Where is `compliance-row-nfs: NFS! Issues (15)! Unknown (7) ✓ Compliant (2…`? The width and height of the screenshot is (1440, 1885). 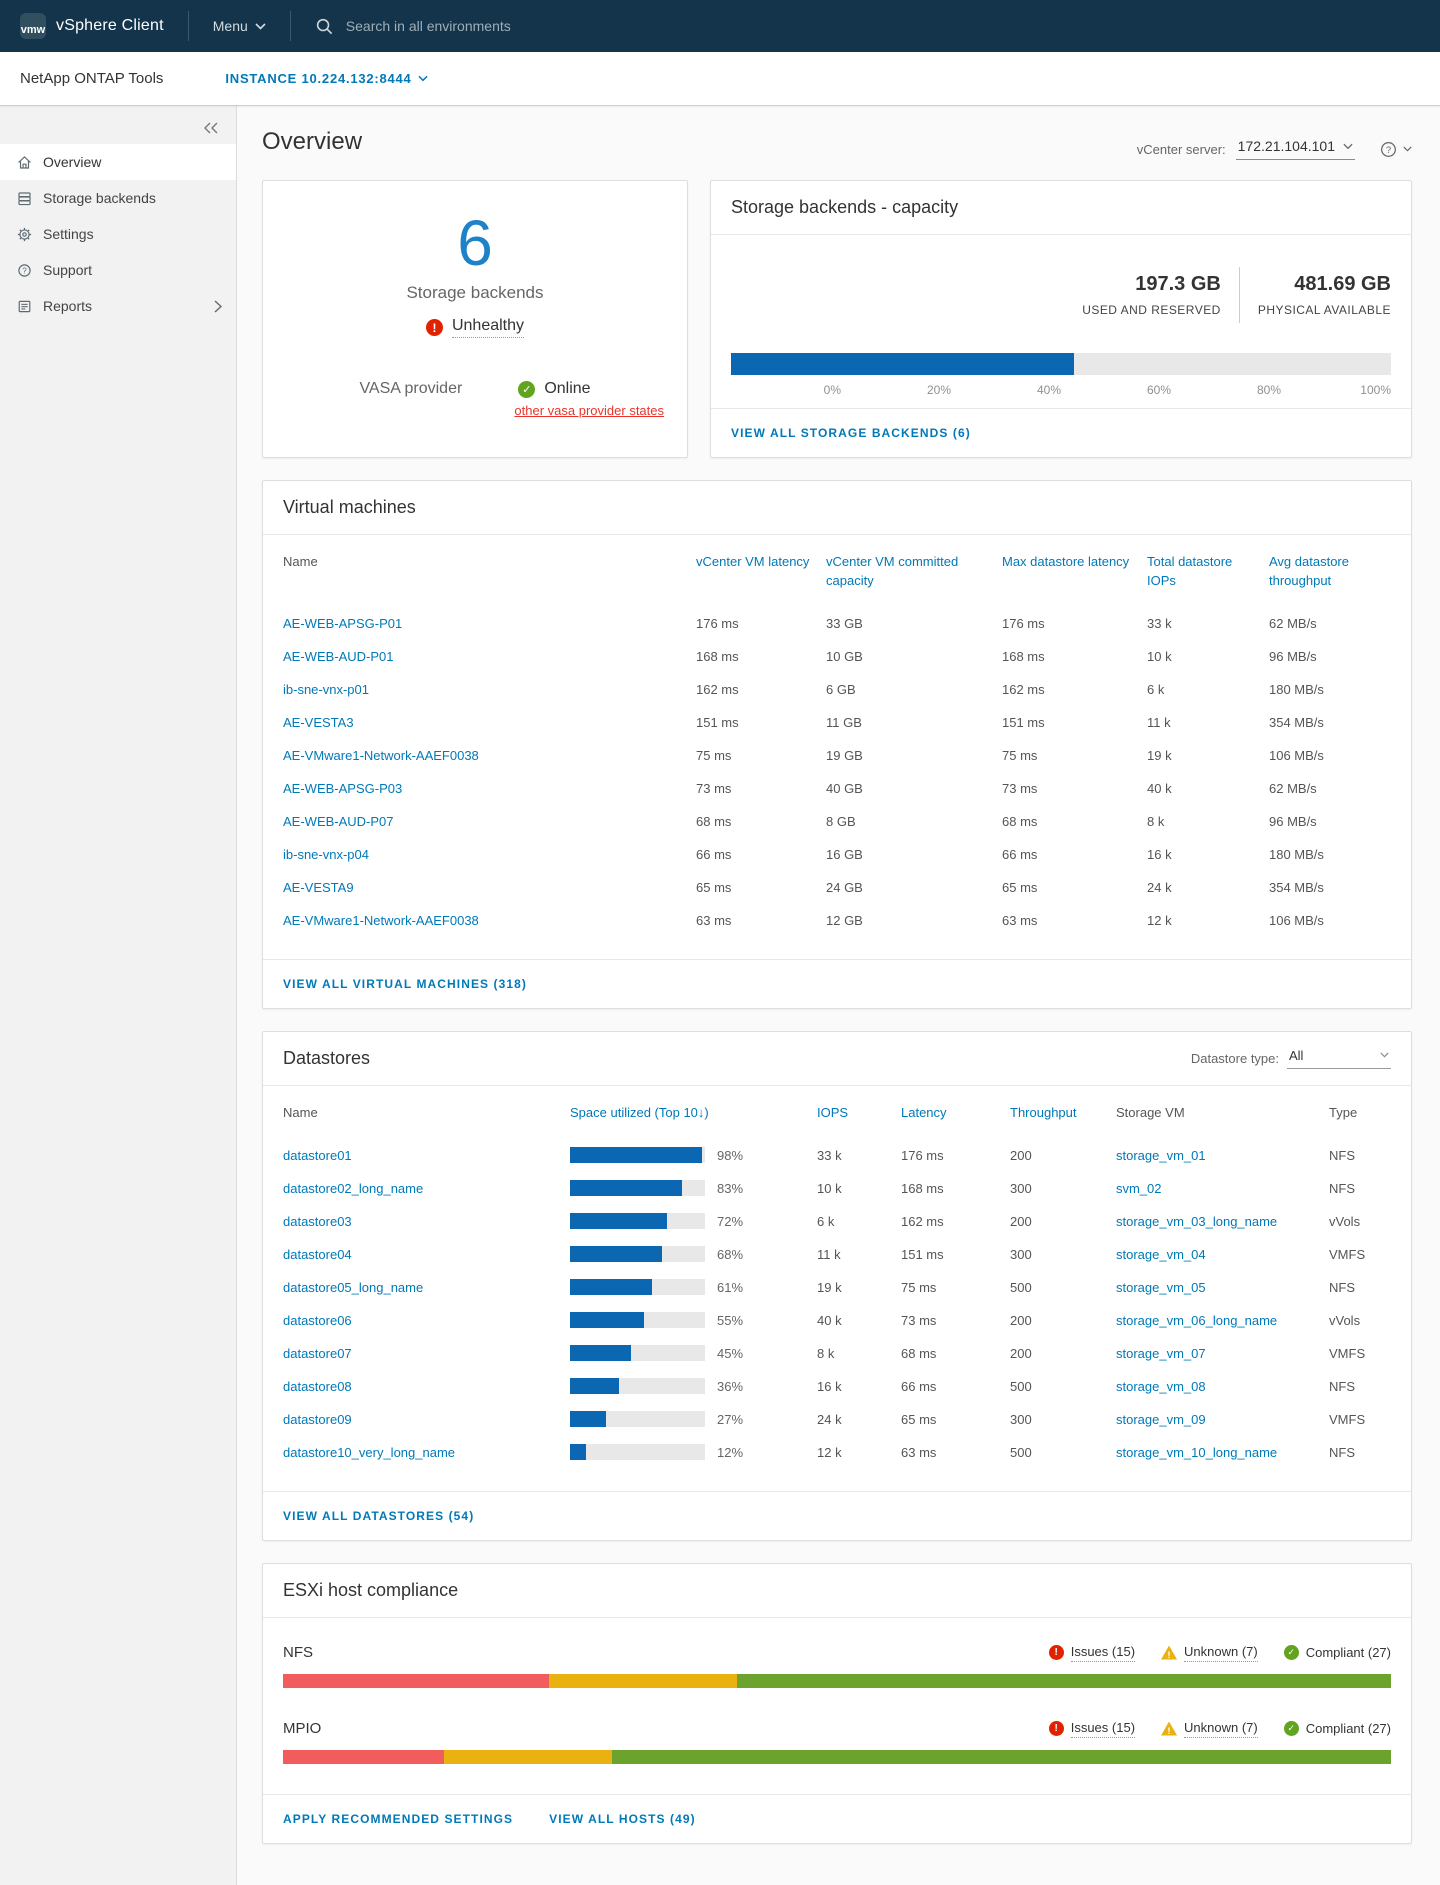 compliance-row-nfs: NFS! Issues (15)! Unknown (7) ✓ Compliant (2… is located at coordinates (837, 1666).